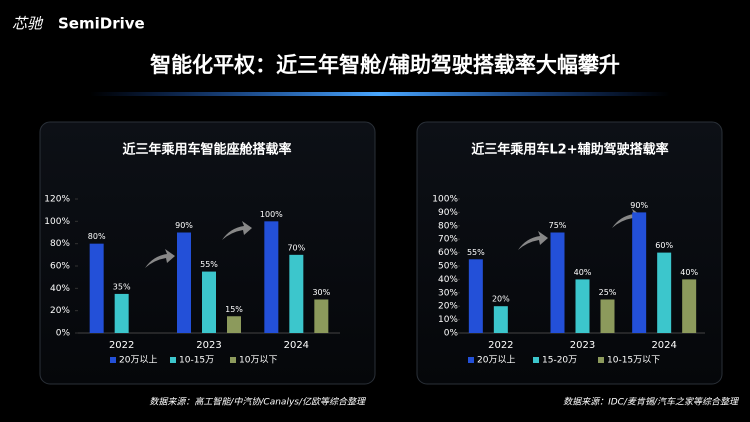  I want to click on value-label: 75%, so click(558, 225).